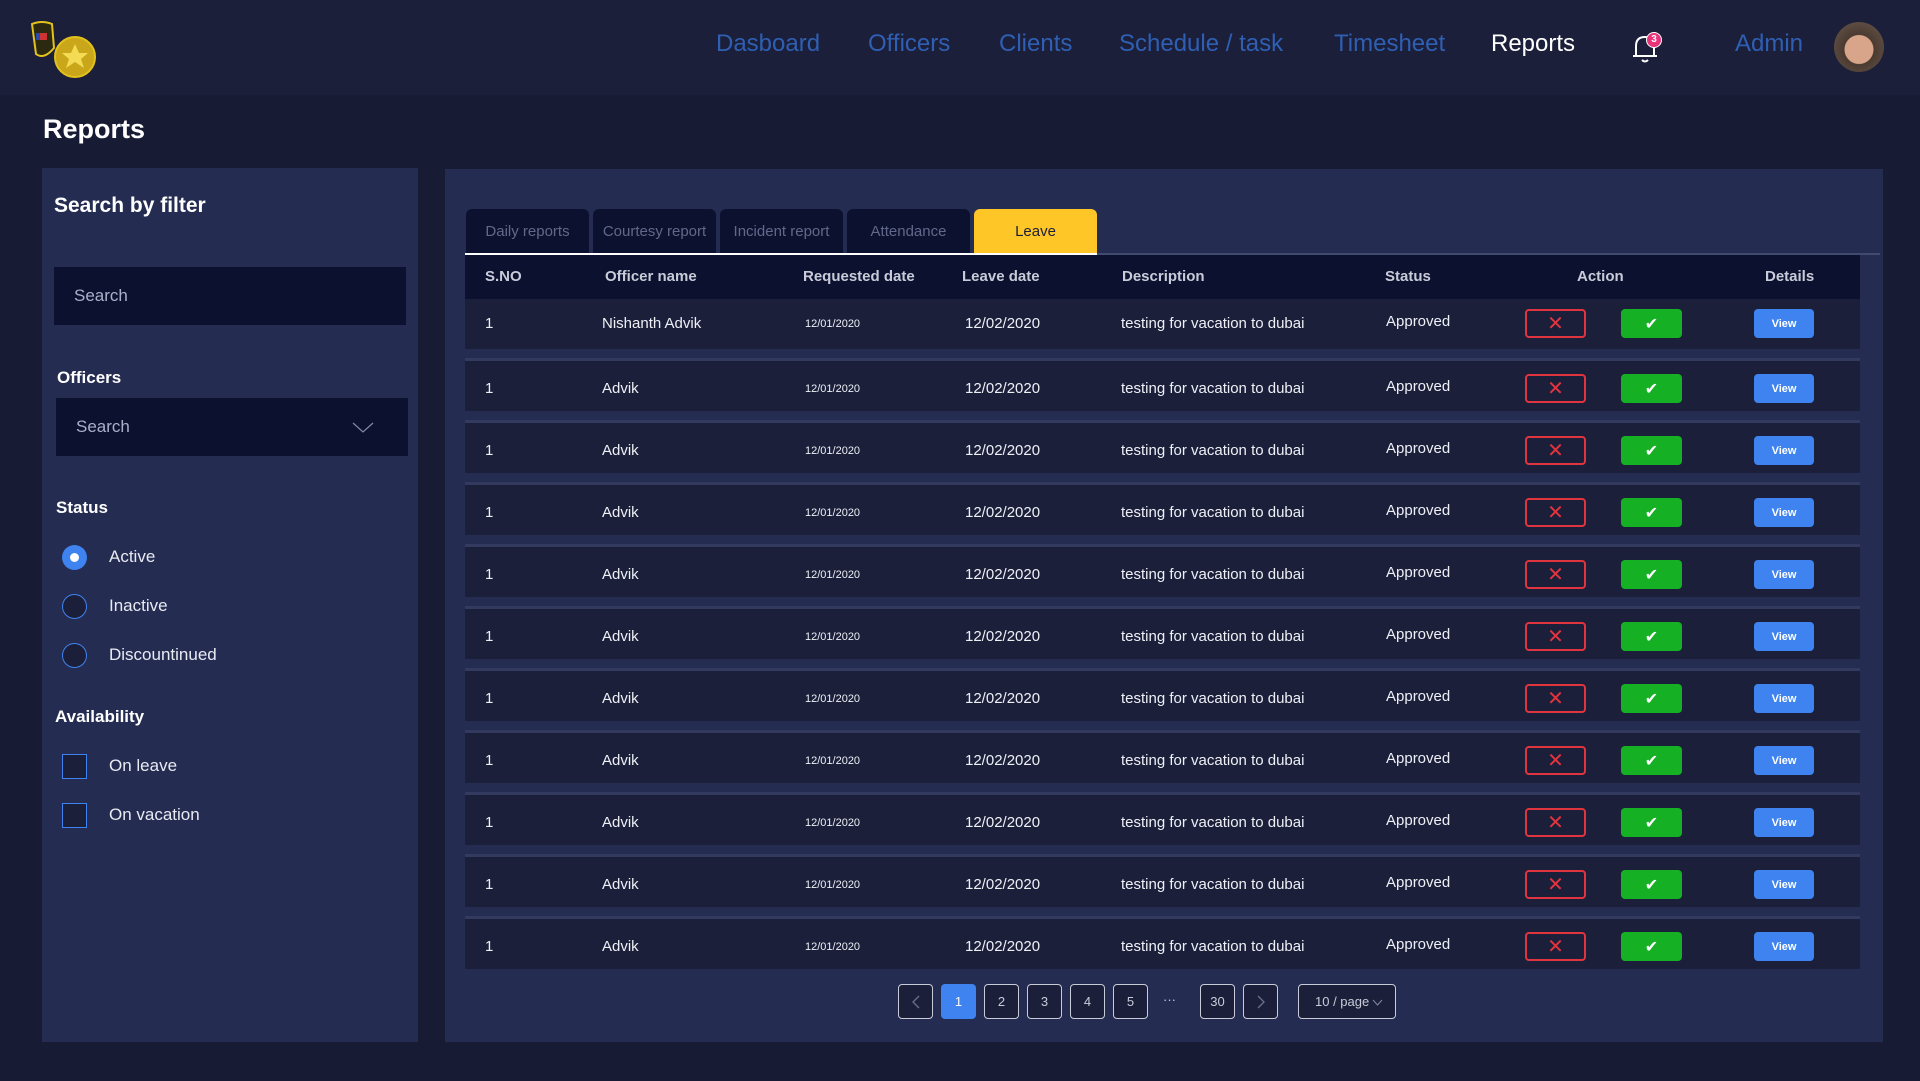 The image size is (1920, 1081). What do you see at coordinates (781, 231) in the screenshot?
I see `tab-incident-report: Incident report` at bounding box center [781, 231].